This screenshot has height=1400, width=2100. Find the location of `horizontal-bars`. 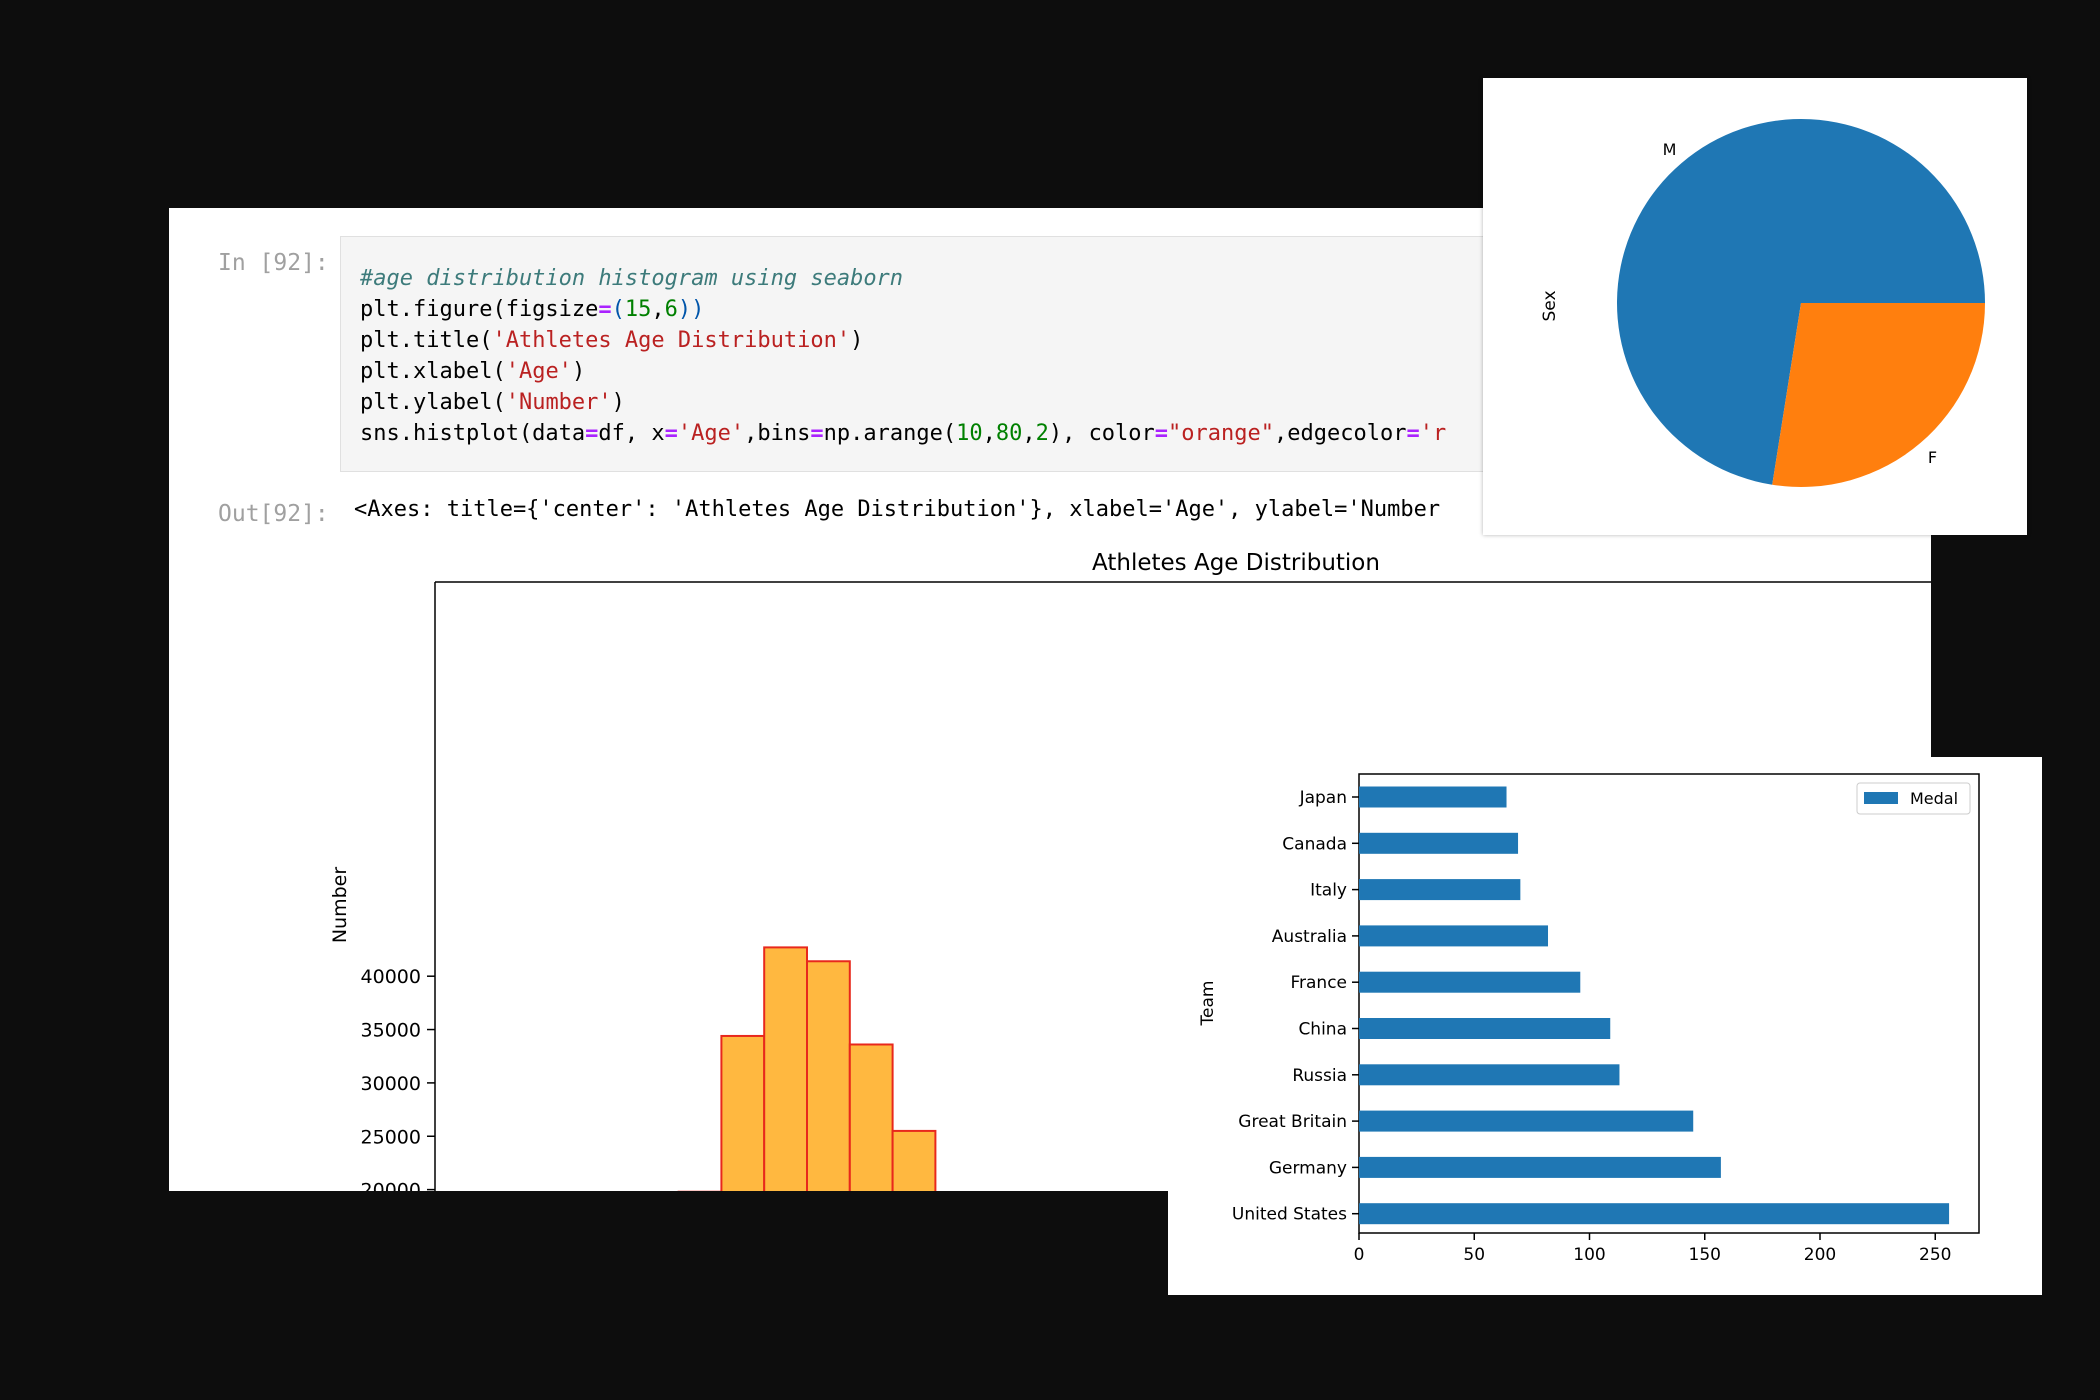

horizontal-bars is located at coordinates (1654, 1005).